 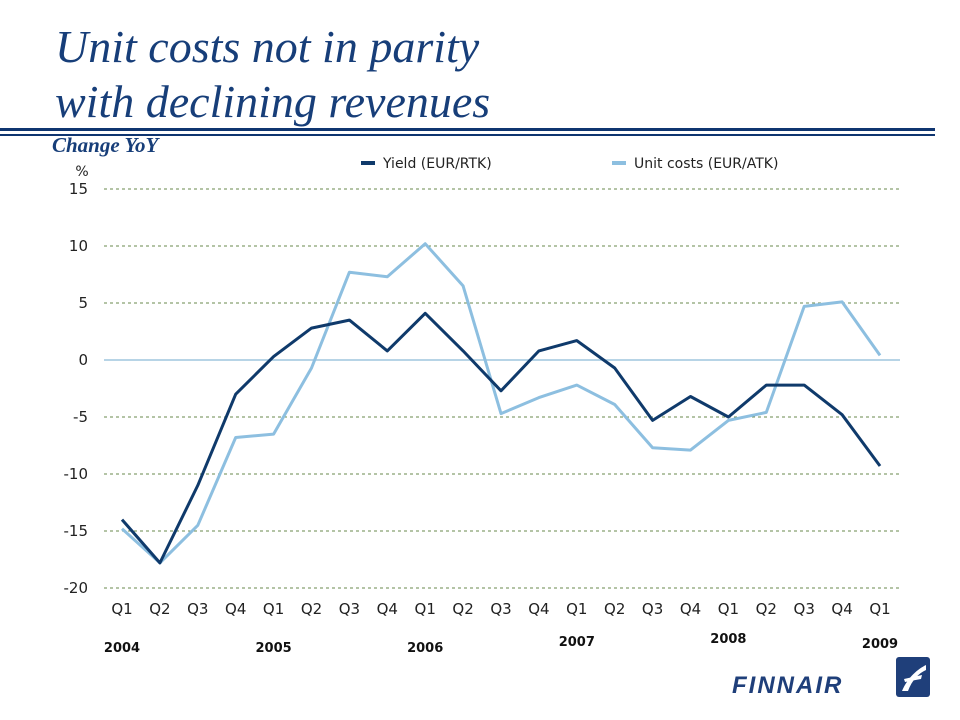 I want to click on title-rule-thin, so click(x=467, y=135).